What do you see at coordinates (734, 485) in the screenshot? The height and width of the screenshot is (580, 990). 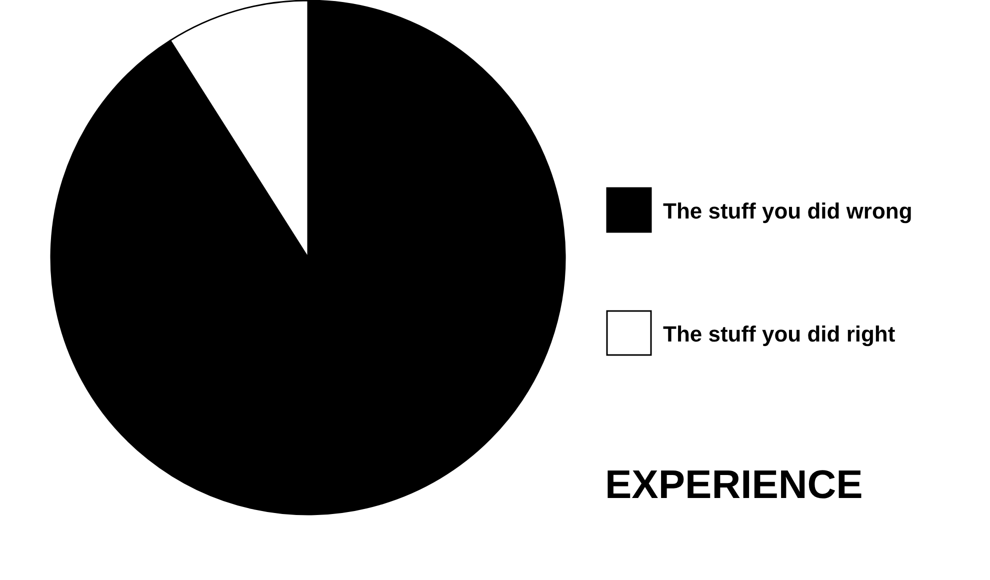 I see `text: EXPERIENCE` at bounding box center [734, 485].